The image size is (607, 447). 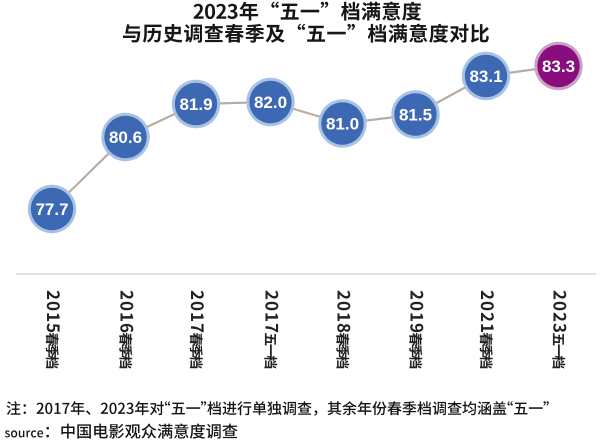 What do you see at coordinates (195, 104) in the screenshot?
I see `svg-text: 81.9` at bounding box center [195, 104].